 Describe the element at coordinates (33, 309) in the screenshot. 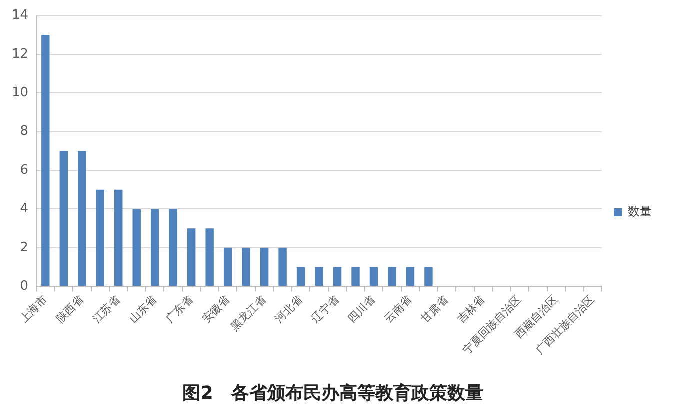

I see `x-tick-label: 上海市` at that location.